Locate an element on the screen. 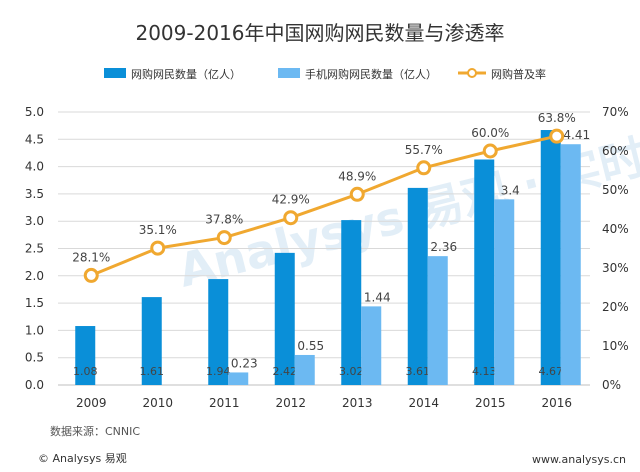 This screenshot has width=640, height=472. bar-mobile-label-2015: 3.4 is located at coordinates (510, 190).